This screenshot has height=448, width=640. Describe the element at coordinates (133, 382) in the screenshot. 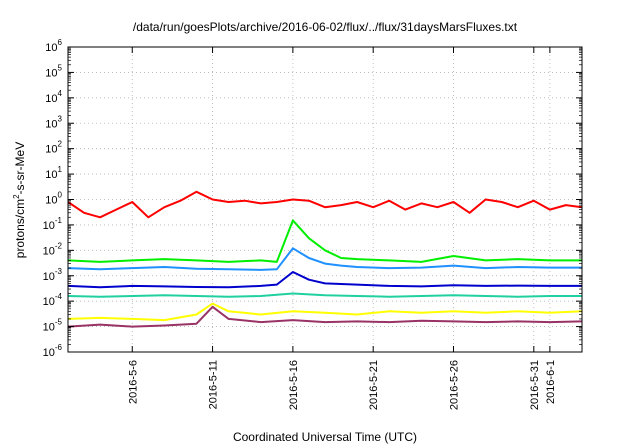

I see `x-tick-label: 2016-5-6` at that location.